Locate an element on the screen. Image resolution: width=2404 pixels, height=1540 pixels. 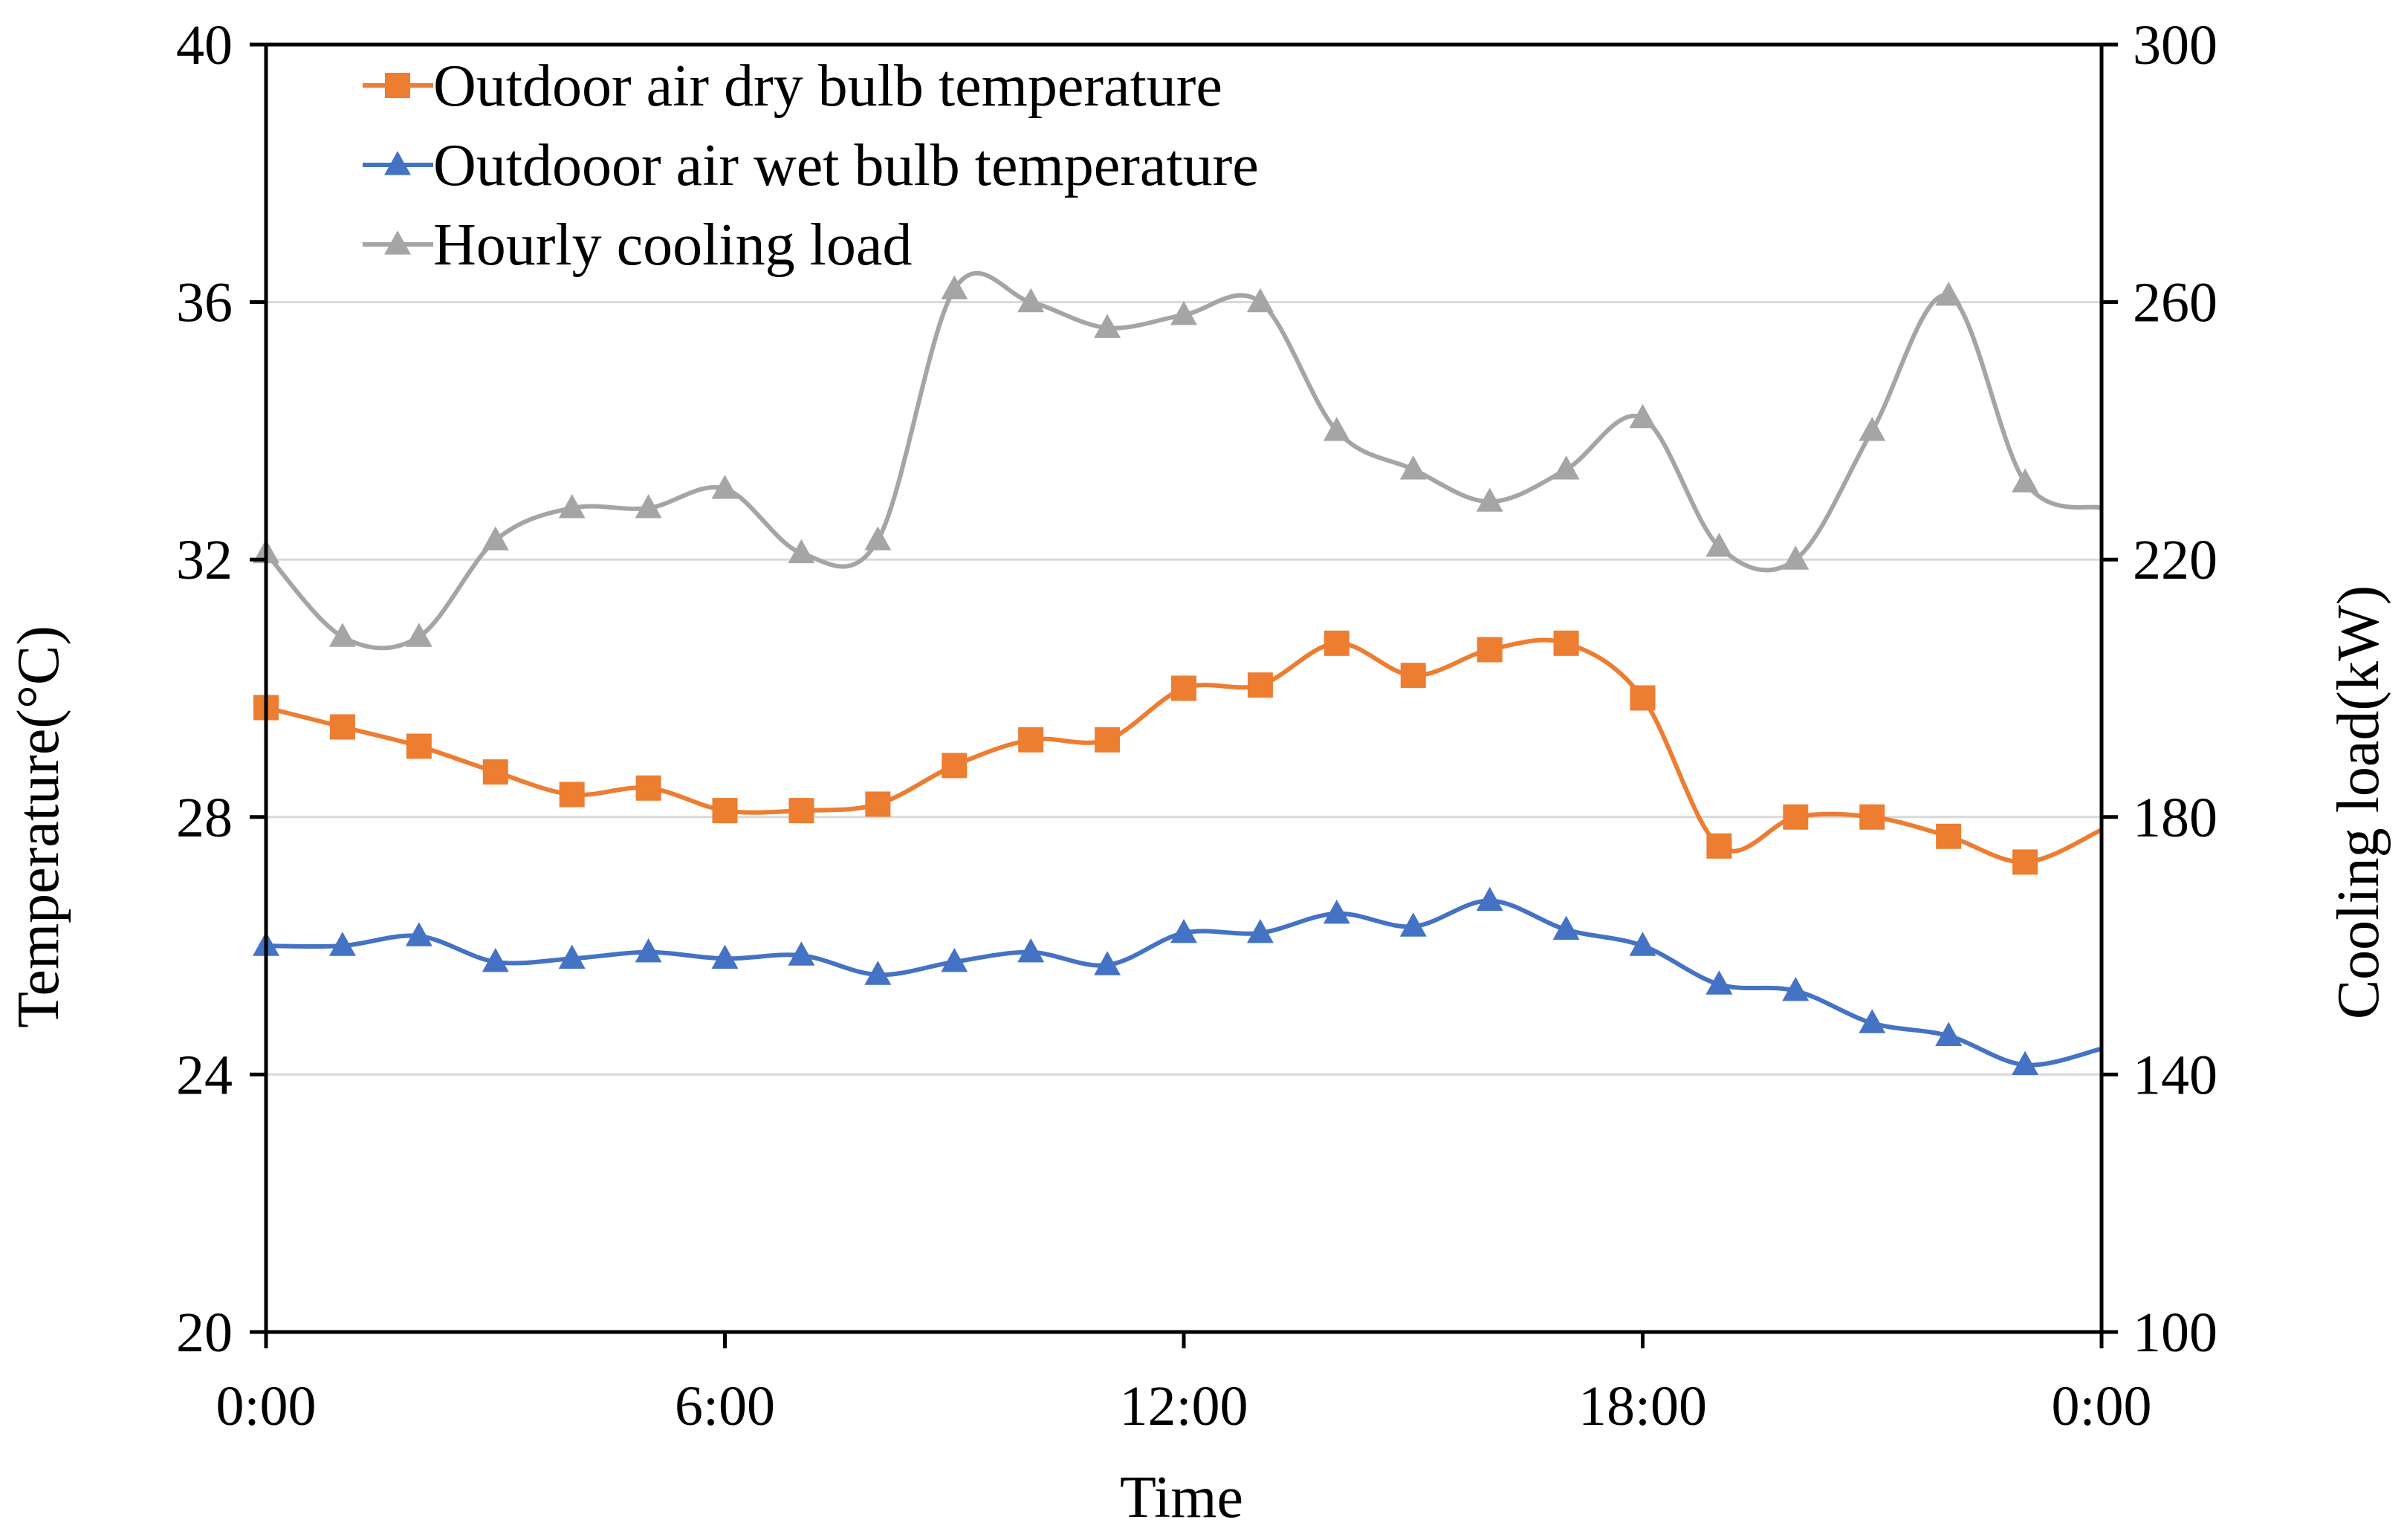
legend-label: Hourly cooling load is located at coordinates (672, 245).